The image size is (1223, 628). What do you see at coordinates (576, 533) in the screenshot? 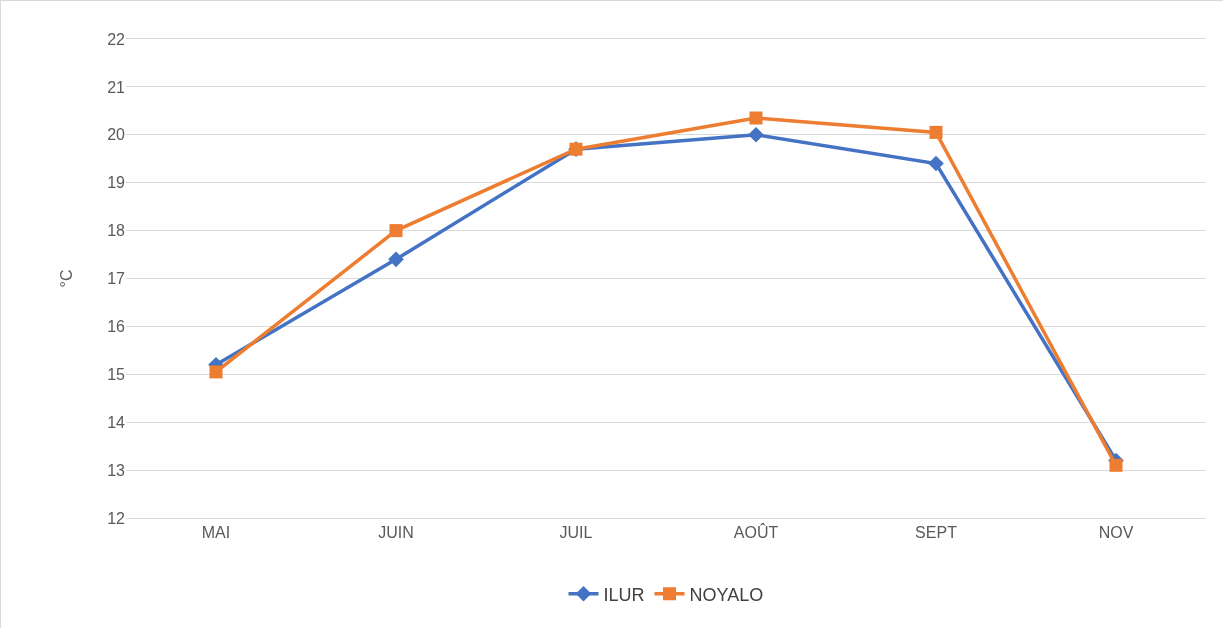
I see `x-tick-label: JUIL` at bounding box center [576, 533].